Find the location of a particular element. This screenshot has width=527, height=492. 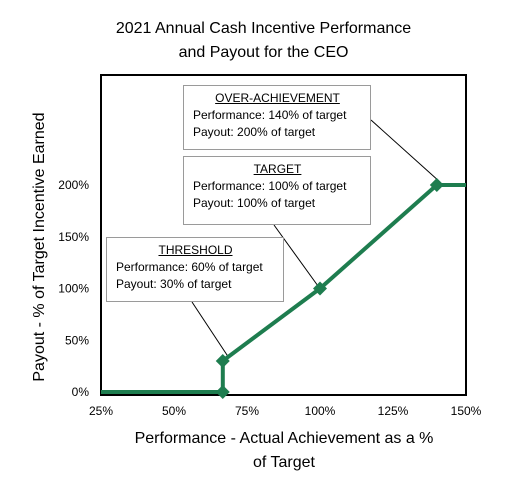

y-tick-label: 50% is located at coordinates (77, 340).